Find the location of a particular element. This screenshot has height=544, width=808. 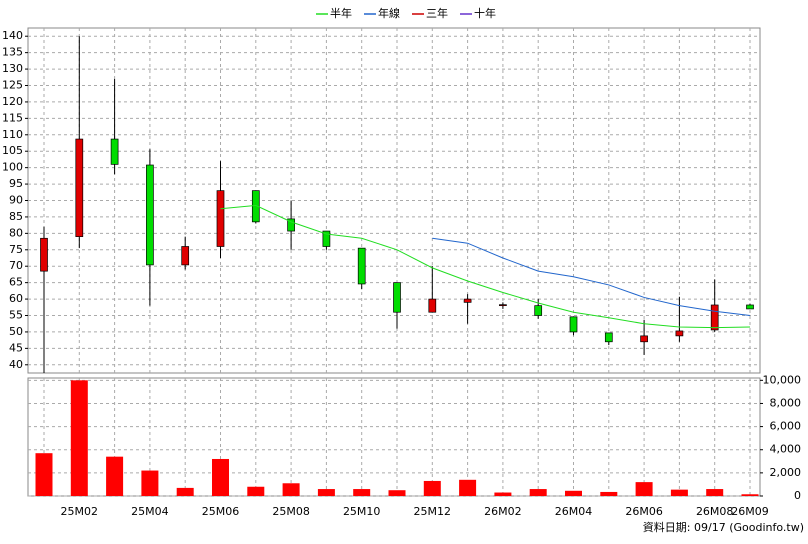

y-tick-label: 65 is located at coordinates (16, 282).